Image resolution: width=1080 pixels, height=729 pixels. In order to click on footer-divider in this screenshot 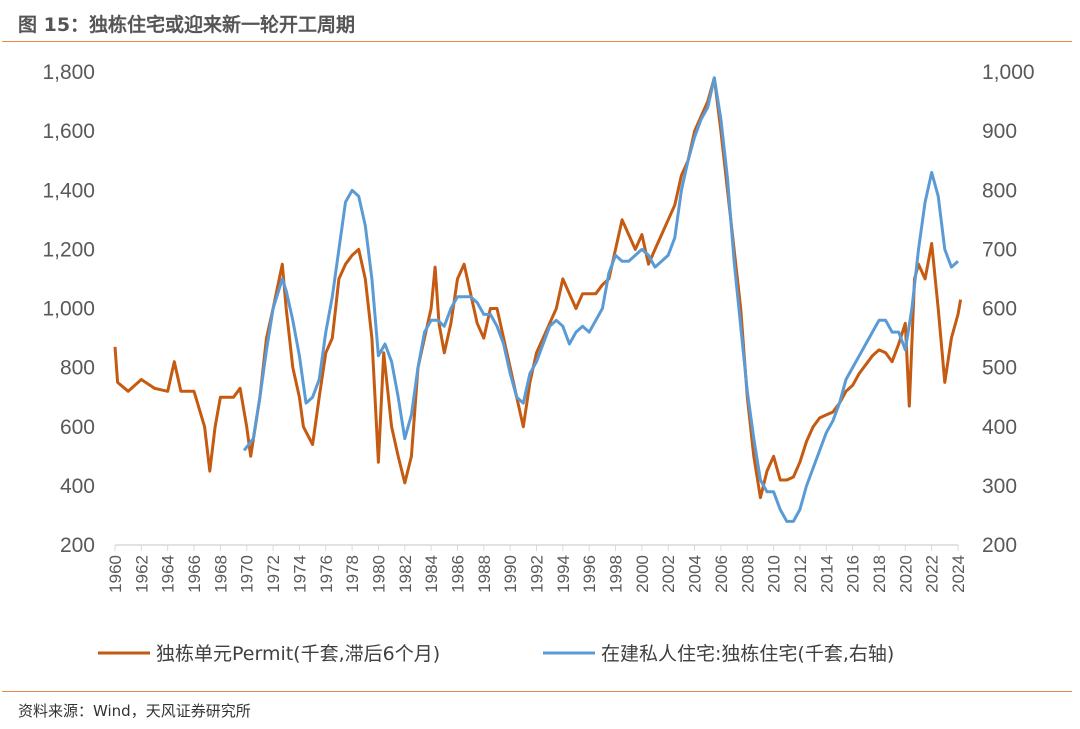, I will do `click(537, 691)`.